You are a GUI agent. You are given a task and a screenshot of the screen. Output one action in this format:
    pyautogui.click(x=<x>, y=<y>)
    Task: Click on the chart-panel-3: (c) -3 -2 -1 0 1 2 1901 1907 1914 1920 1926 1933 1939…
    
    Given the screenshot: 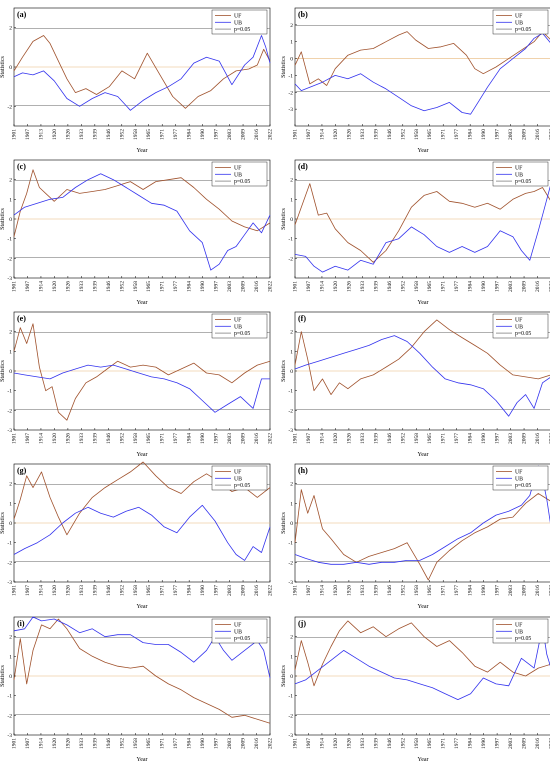 What is the action you would take?
    pyautogui.click(x=137, y=232)
    